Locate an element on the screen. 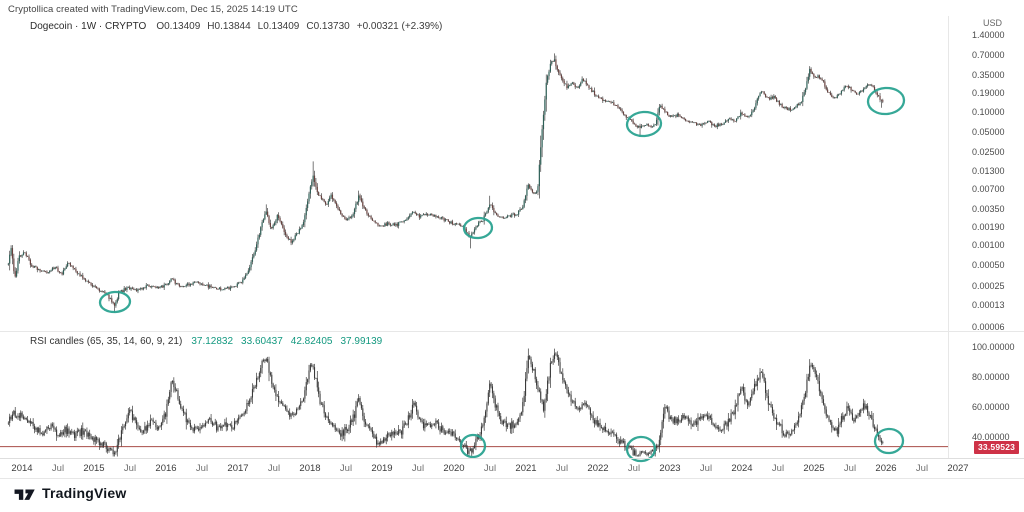 Image resolution: width=1024 pixels, height=512 pixels. tradingview-logo-icon is located at coordinates (26, 495).